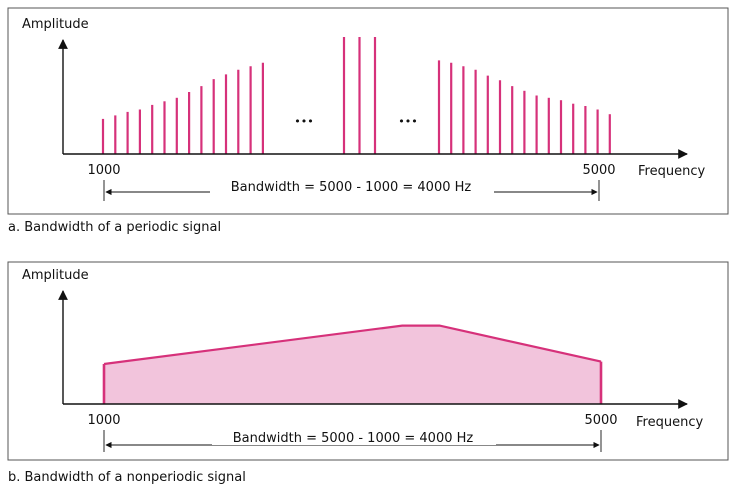  I want to click on panel-a-x-end-label: 5000, so click(598, 170).